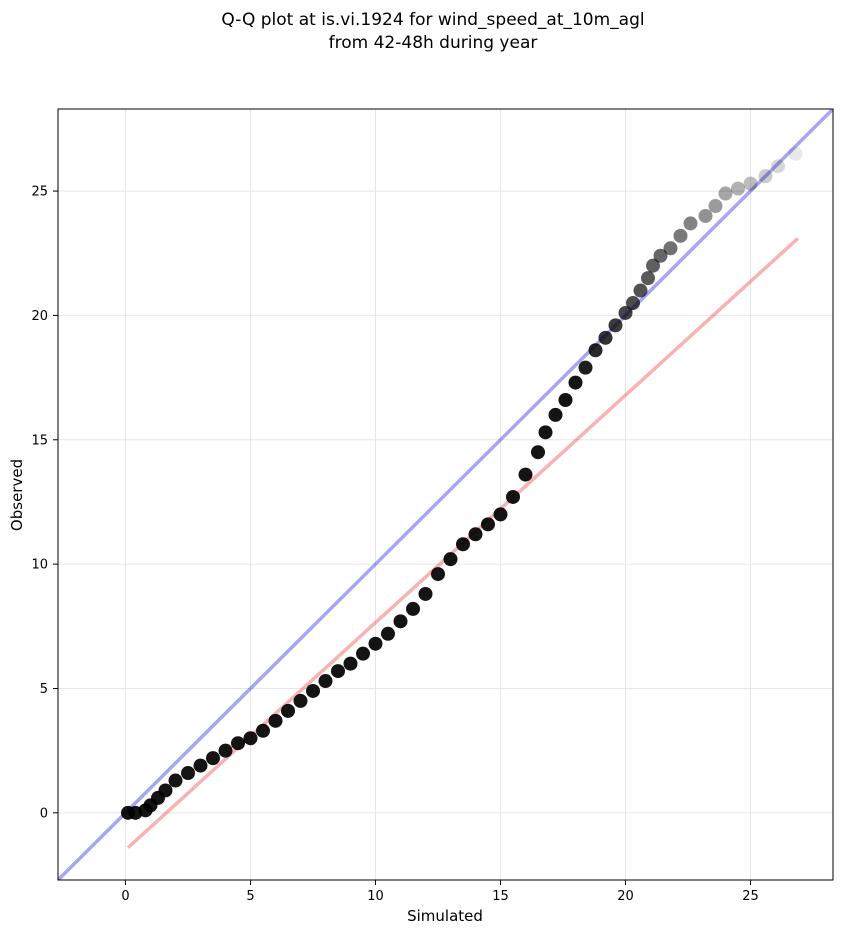 This screenshot has height=934, width=843. What do you see at coordinates (125, 896) in the screenshot?
I see `x-tick-label-0: 0` at bounding box center [125, 896].